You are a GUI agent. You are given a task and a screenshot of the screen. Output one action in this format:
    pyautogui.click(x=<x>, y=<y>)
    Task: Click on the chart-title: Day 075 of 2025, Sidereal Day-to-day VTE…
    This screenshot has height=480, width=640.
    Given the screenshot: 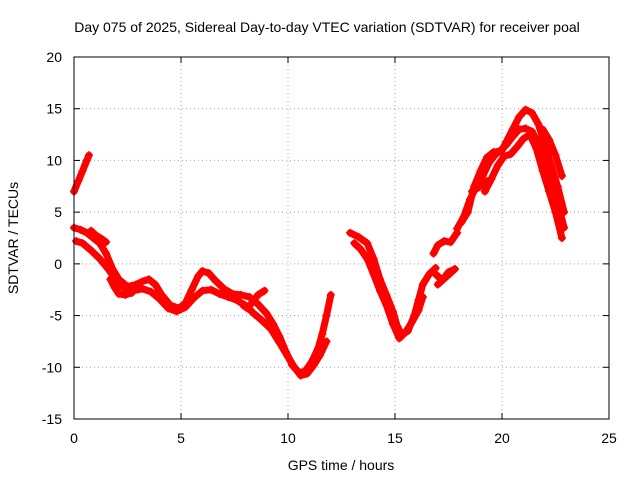 What is the action you would take?
    pyautogui.click(x=327, y=27)
    